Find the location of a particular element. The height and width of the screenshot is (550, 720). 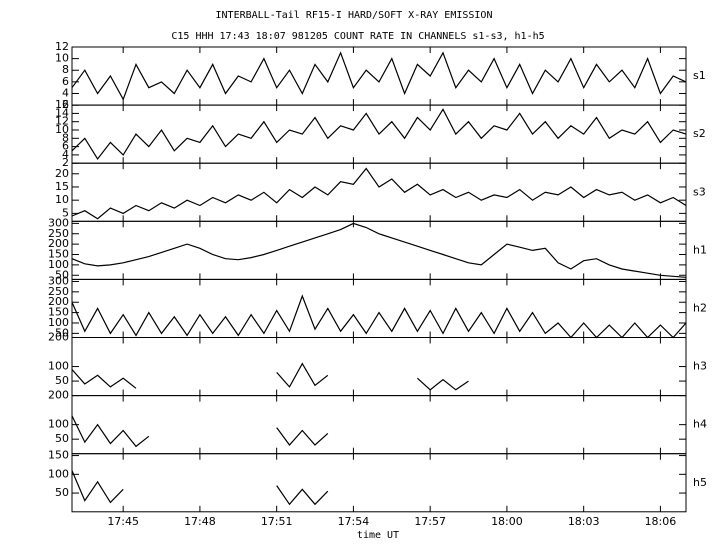

x-tick-label: 18:03 is located at coordinates (584, 521).